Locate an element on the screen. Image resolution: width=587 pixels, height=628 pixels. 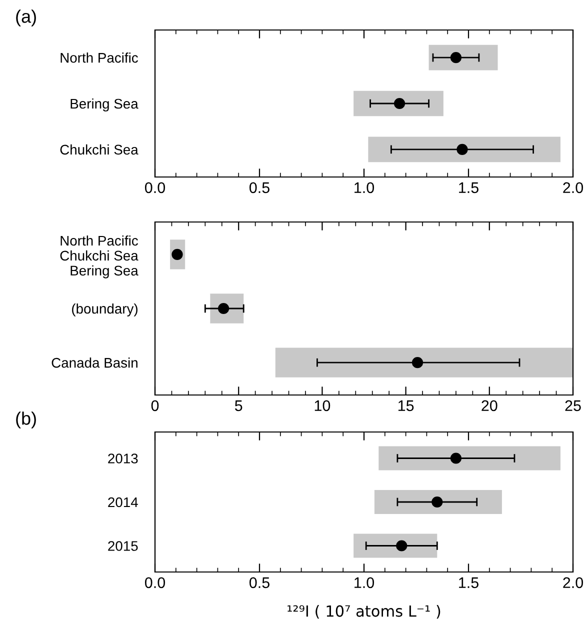
x-axis-title: ¹²⁹I ( 10⁷ atoms L⁻¹ ) is located at coordinates (364, 612).